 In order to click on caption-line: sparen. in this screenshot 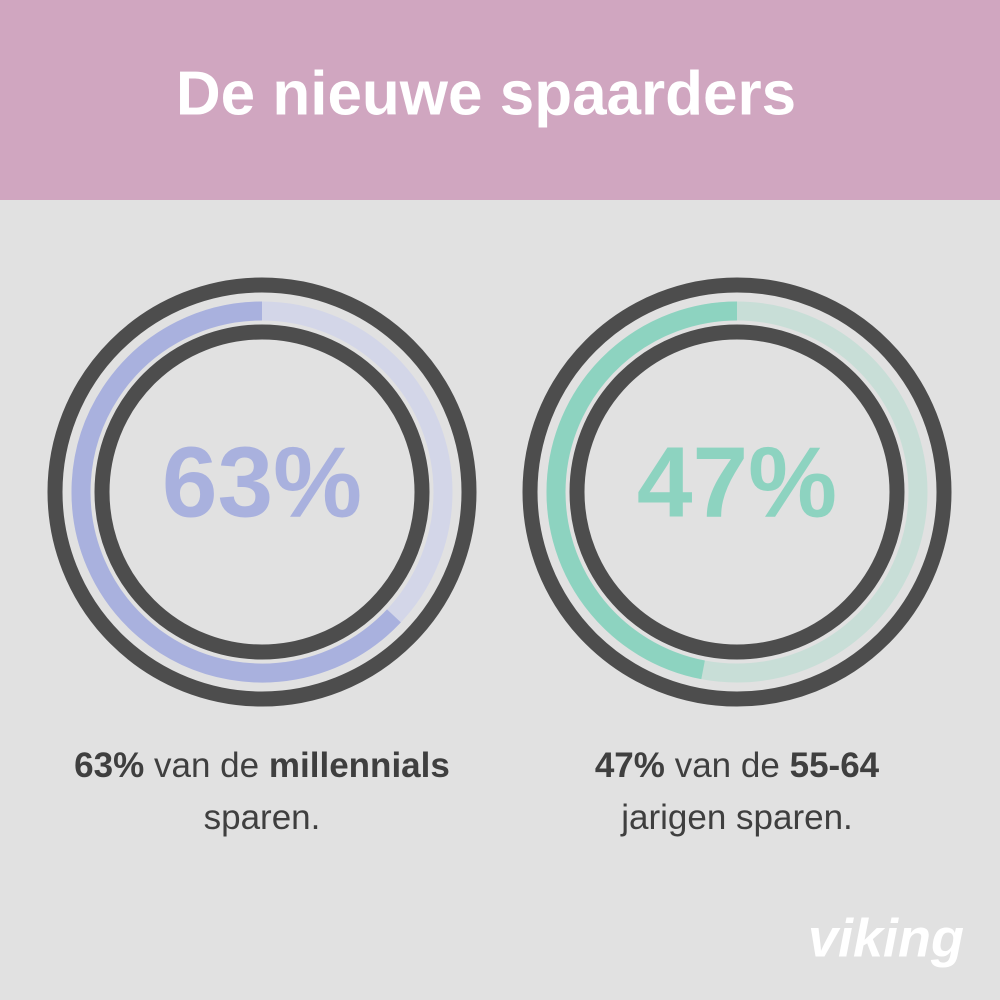, I will do `click(262, 817)`.